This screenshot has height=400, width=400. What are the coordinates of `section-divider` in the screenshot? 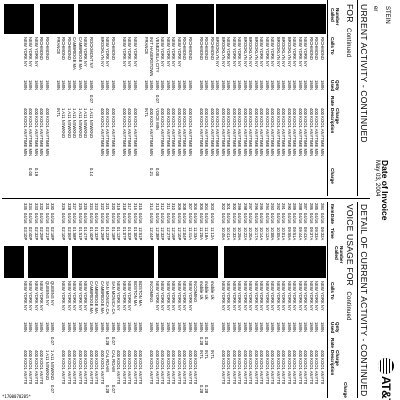 It's located at (186, 198).